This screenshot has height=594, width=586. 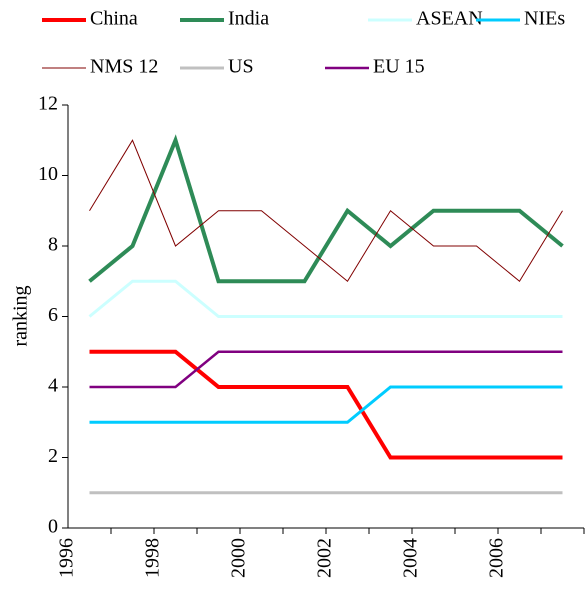 I want to click on x-tick-label: 1996, so click(x=67, y=558).